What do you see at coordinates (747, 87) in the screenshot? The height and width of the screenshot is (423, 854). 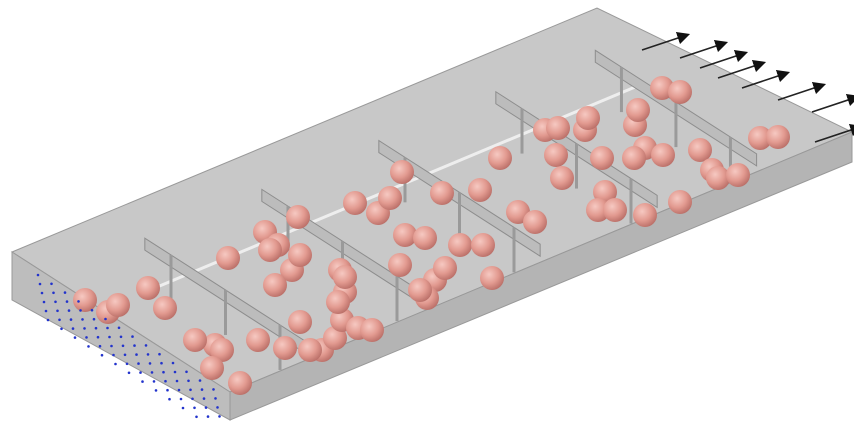 I see `outlet-arrows` at bounding box center [747, 87].